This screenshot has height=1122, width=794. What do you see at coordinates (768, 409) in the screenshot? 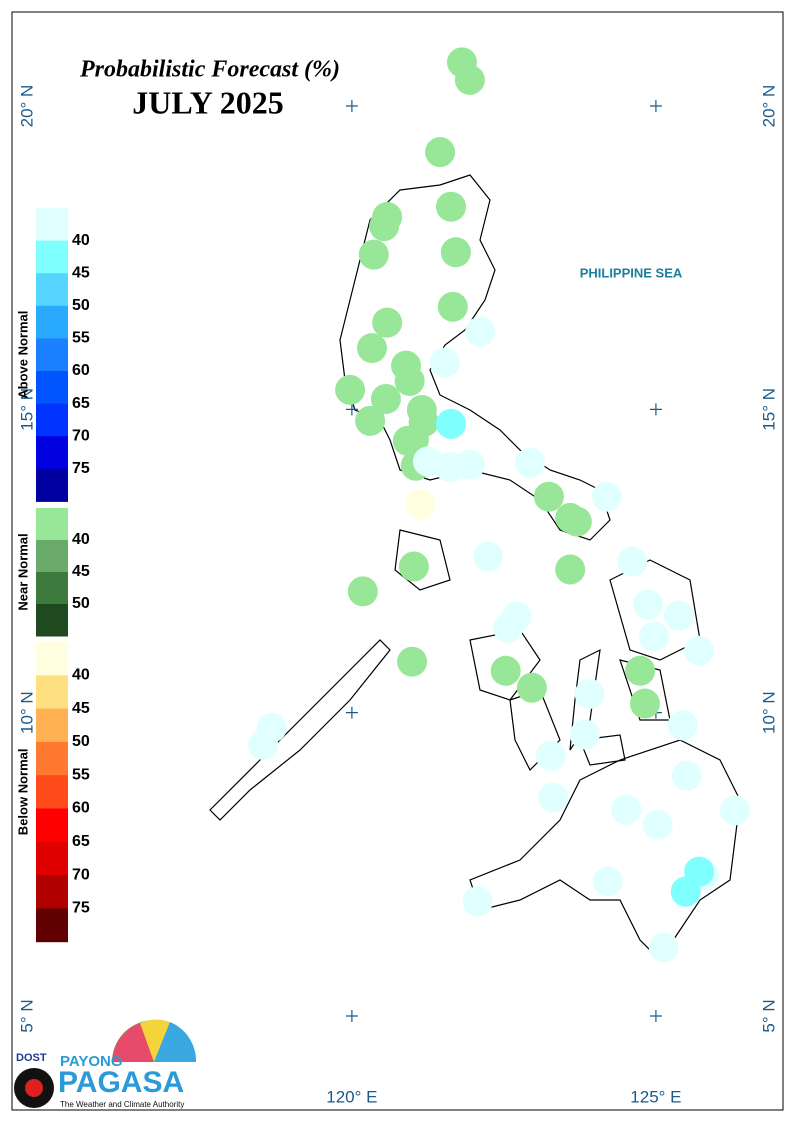
I see `lat-tick-label: 15° N` at bounding box center [768, 409].